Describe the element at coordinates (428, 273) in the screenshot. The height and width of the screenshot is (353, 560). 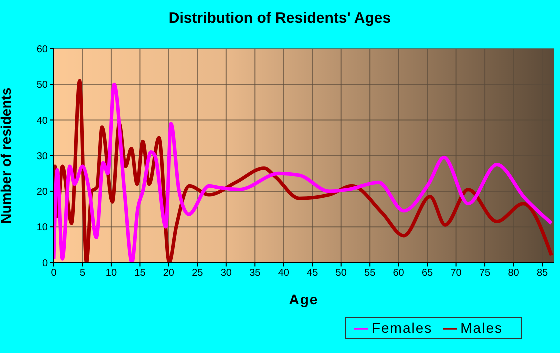
I see `x-tick-label: 65` at that location.